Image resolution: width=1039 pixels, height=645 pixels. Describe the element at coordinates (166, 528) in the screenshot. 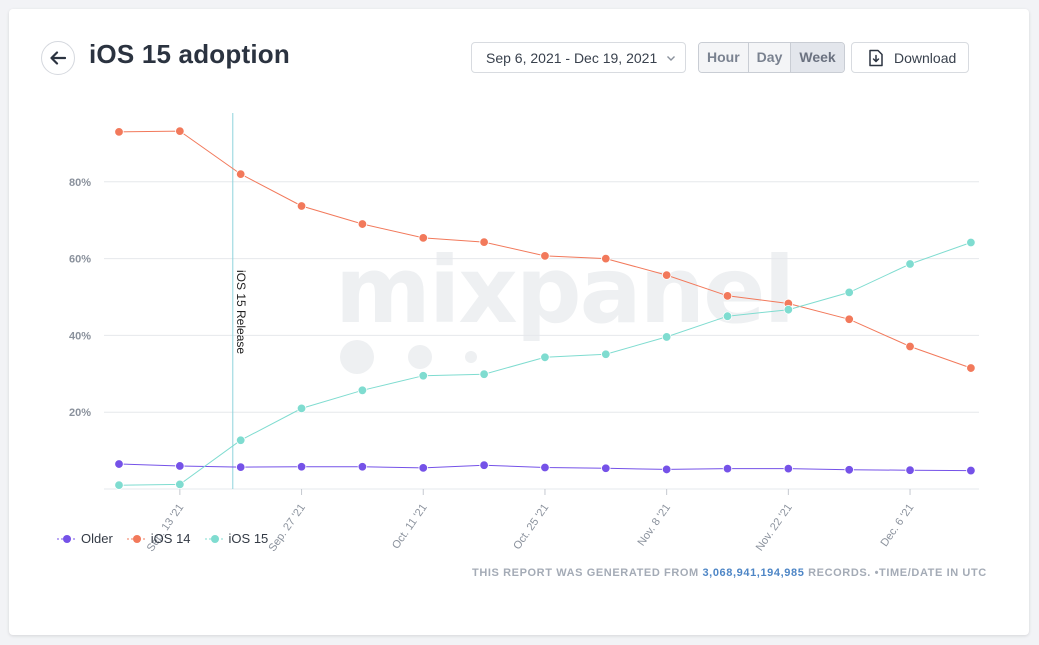

I see `x-tick-label: Sep. 13 '21` at that location.